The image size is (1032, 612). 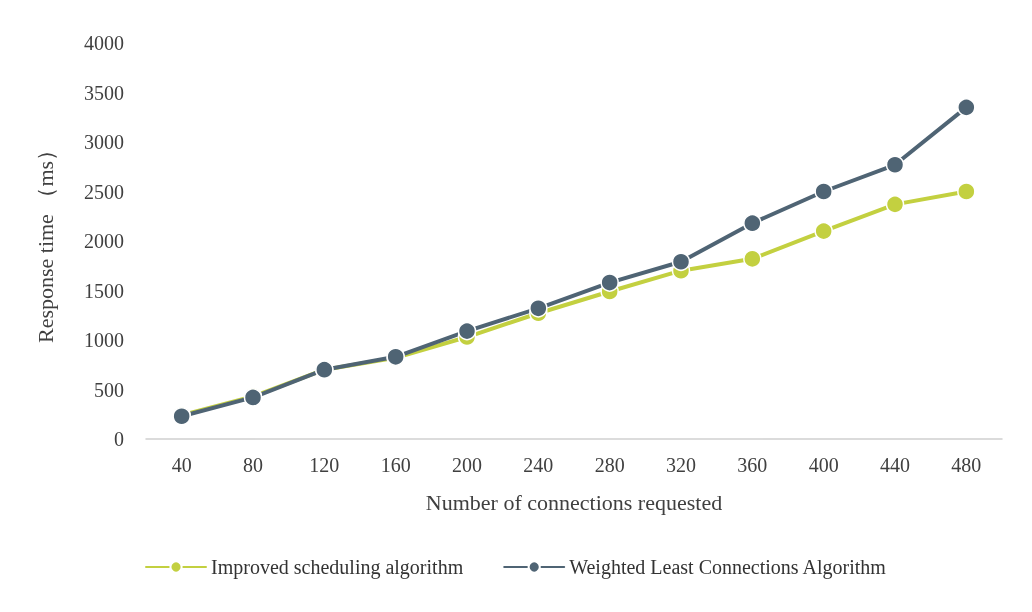 What do you see at coordinates (104, 290) in the screenshot?
I see `y-tick-label: 1500` at bounding box center [104, 290].